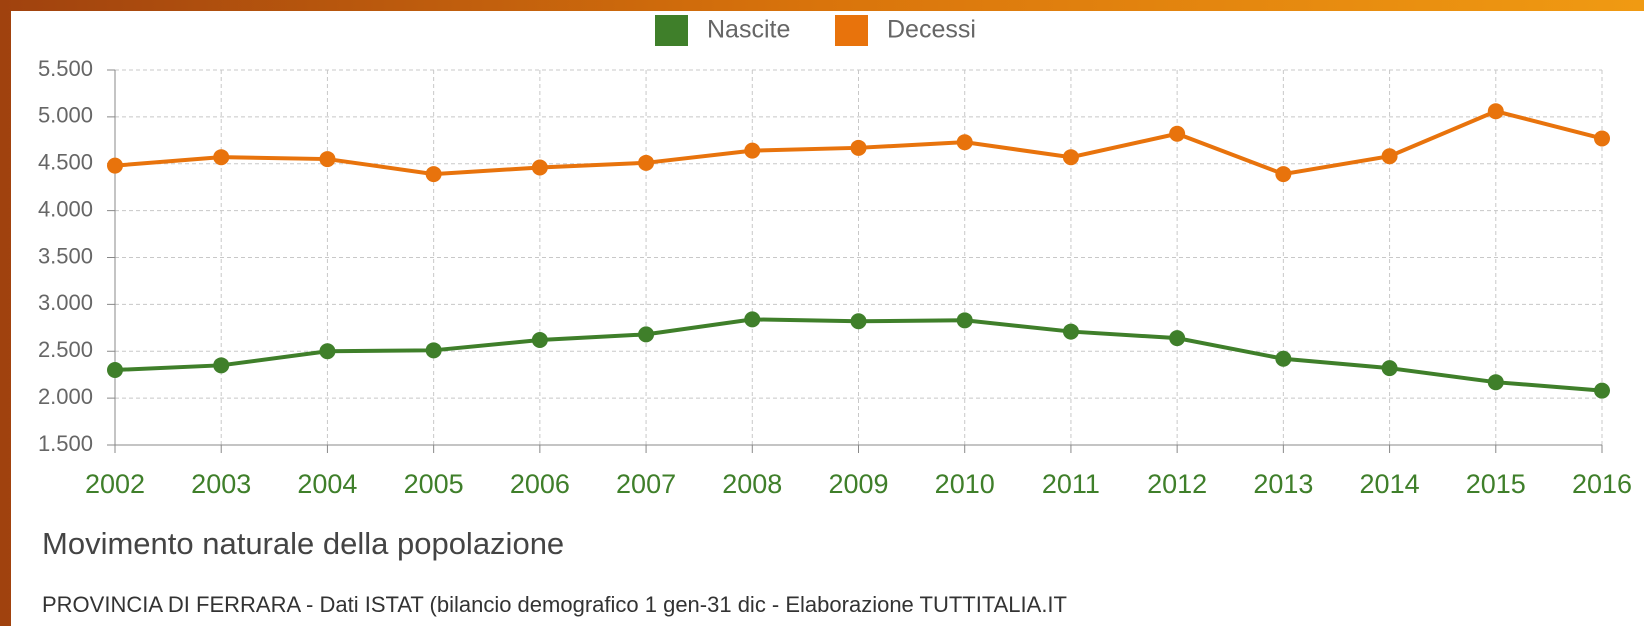  Describe the element at coordinates (748, 30) in the screenshot. I see `legend-label: Nascite` at that location.